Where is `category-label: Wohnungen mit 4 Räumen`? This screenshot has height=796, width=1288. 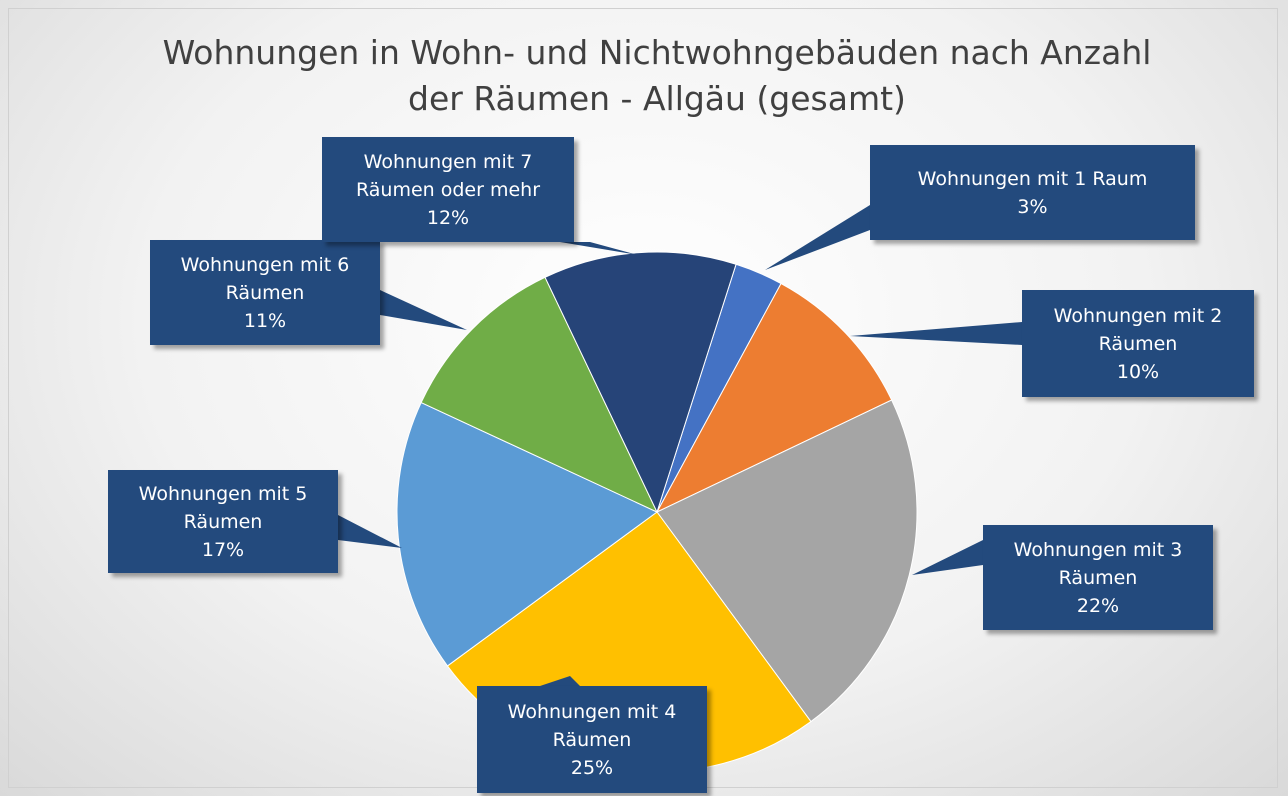 category-label: Wohnungen mit 4 Räumen is located at coordinates (592, 725).